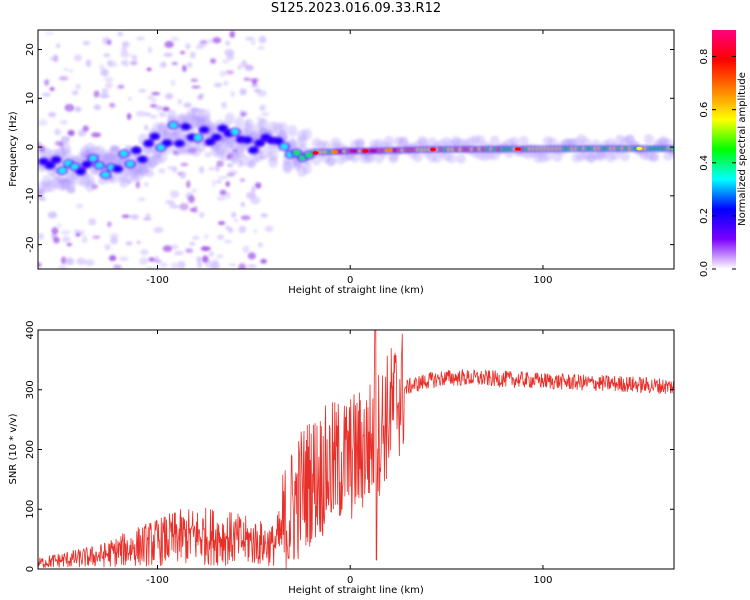  Describe the element at coordinates (704, 110) in the screenshot. I see `colorbar-tick-label: 0.6` at that location.